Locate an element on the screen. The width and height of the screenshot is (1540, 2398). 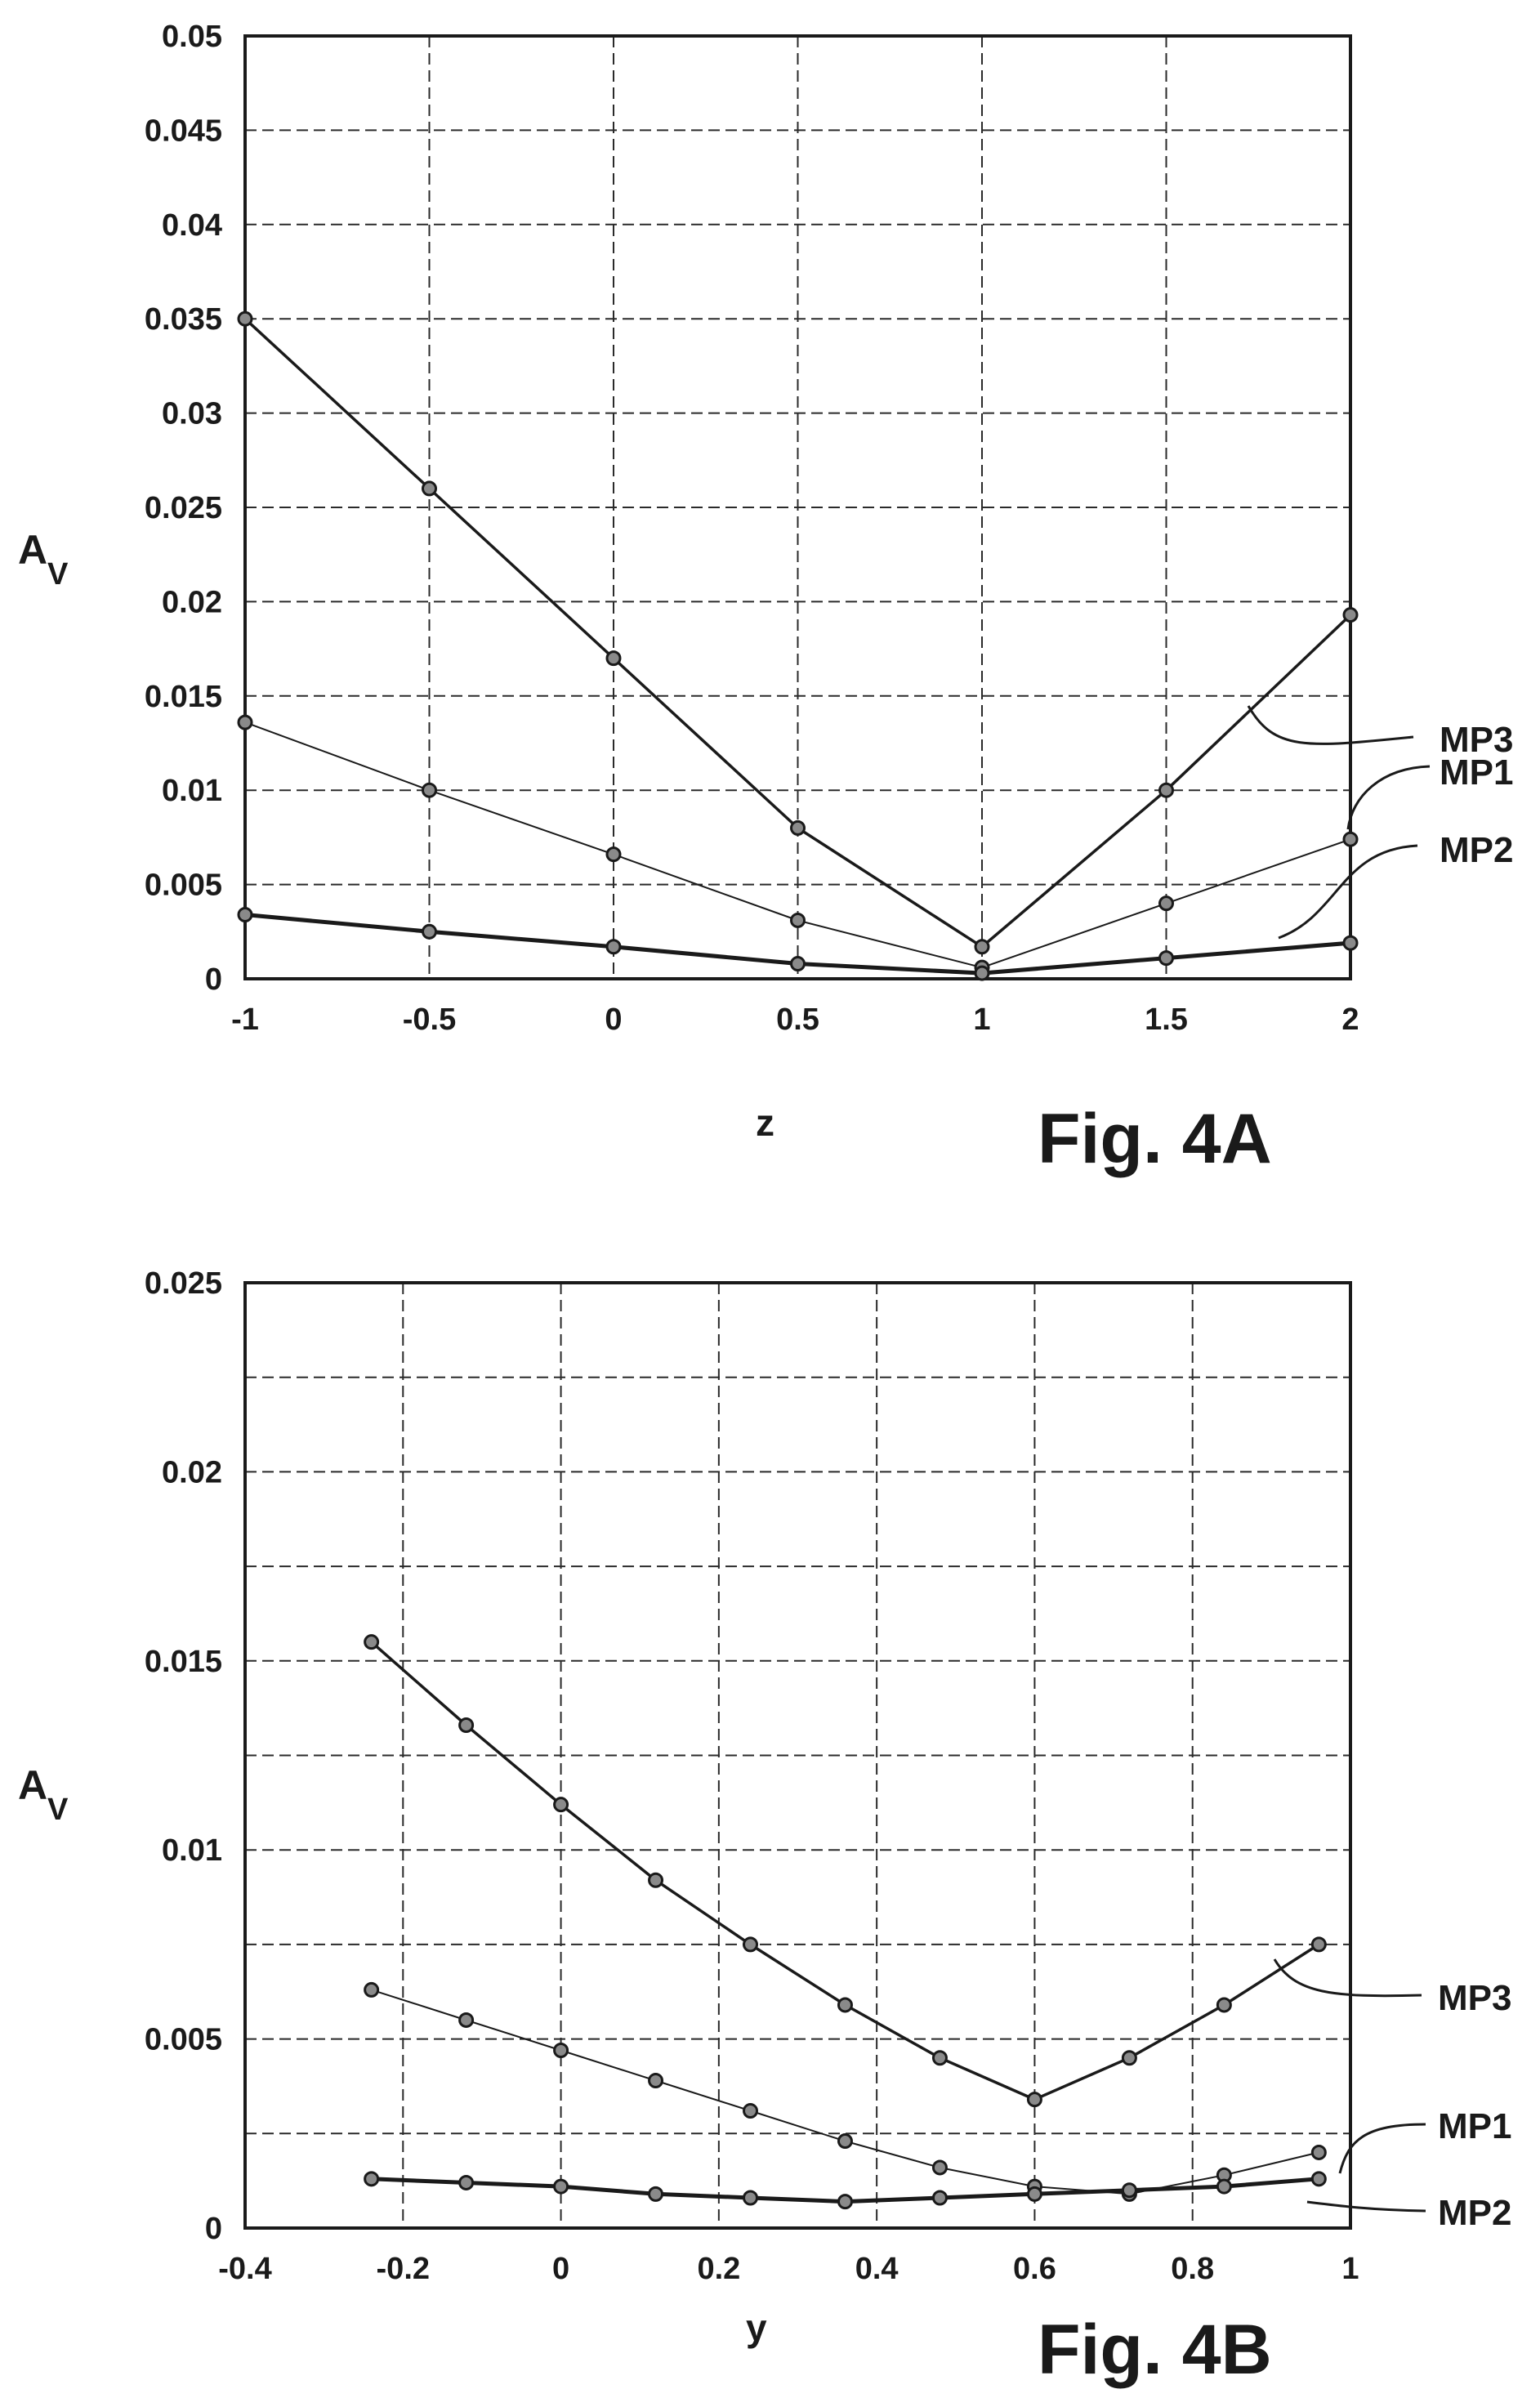
figure-caption: Fig. 4A is located at coordinates (1155, 1139).